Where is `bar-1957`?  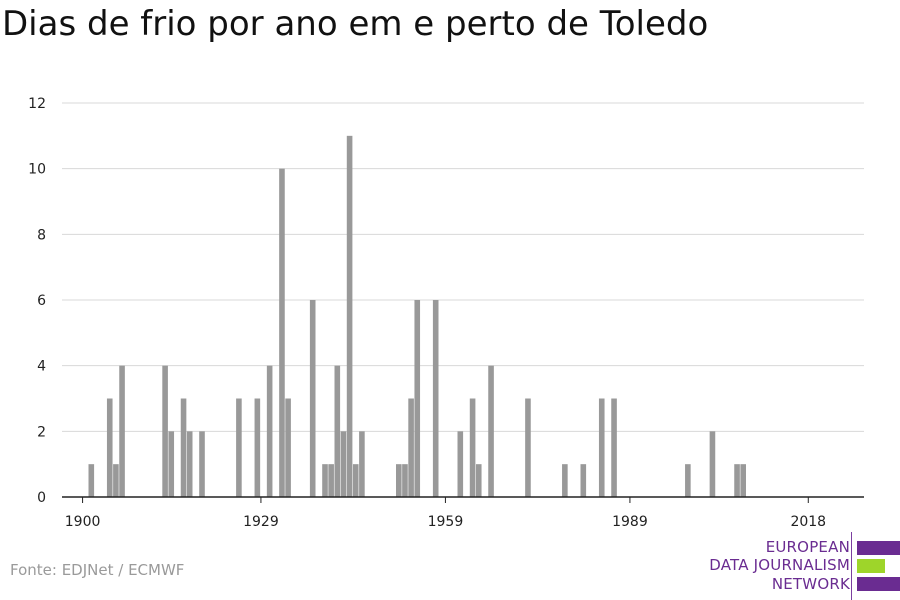 bar-1957 is located at coordinates (435, 398).